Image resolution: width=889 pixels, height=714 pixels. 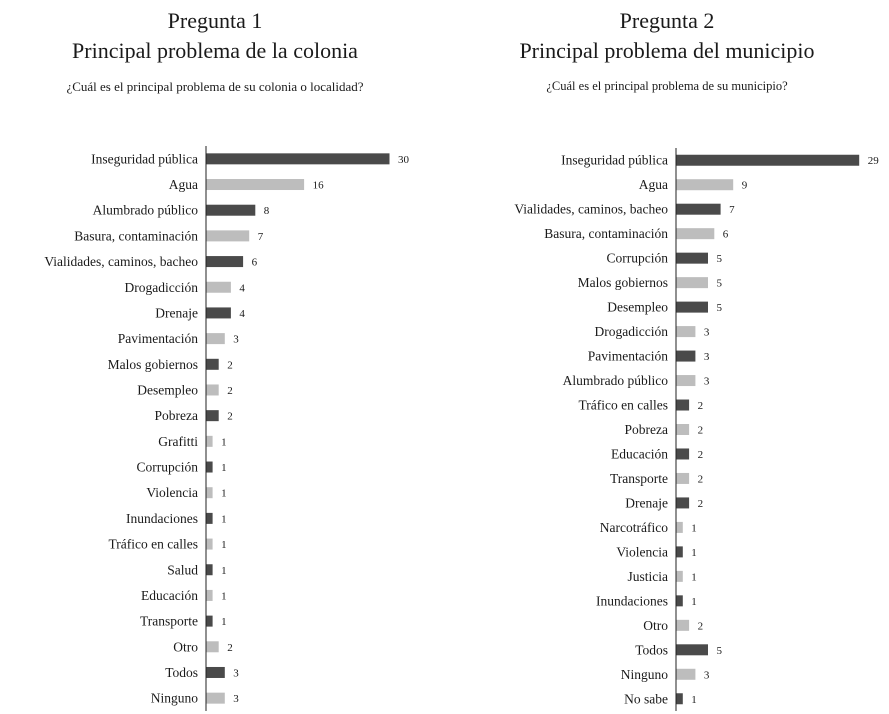 What do you see at coordinates (745, 186) in the screenshot?
I see `value-label: 9` at bounding box center [745, 186].